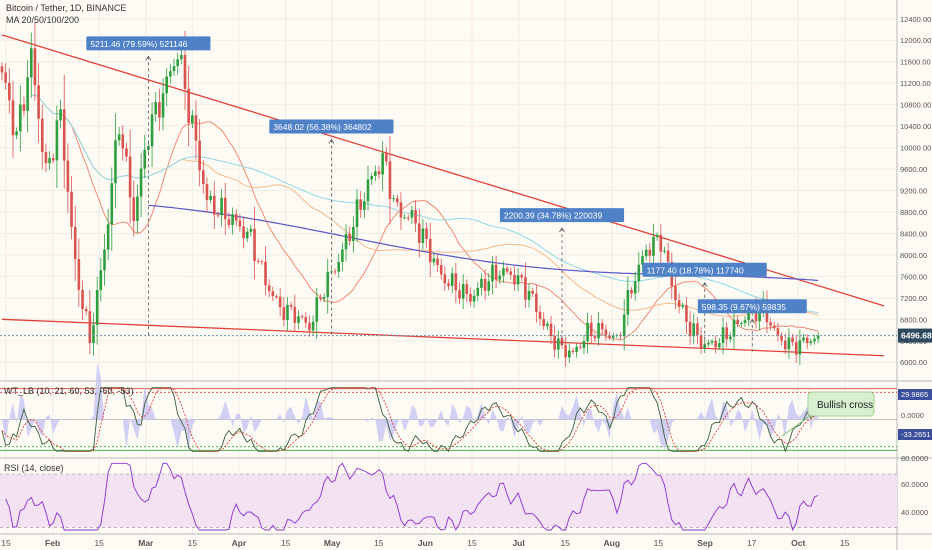 This screenshot has height=550, width=932. Describe the element at coordinates (331, 227) in the screenshot. I see `measurement: 3648.02 (56.38%) 364802` at that location.